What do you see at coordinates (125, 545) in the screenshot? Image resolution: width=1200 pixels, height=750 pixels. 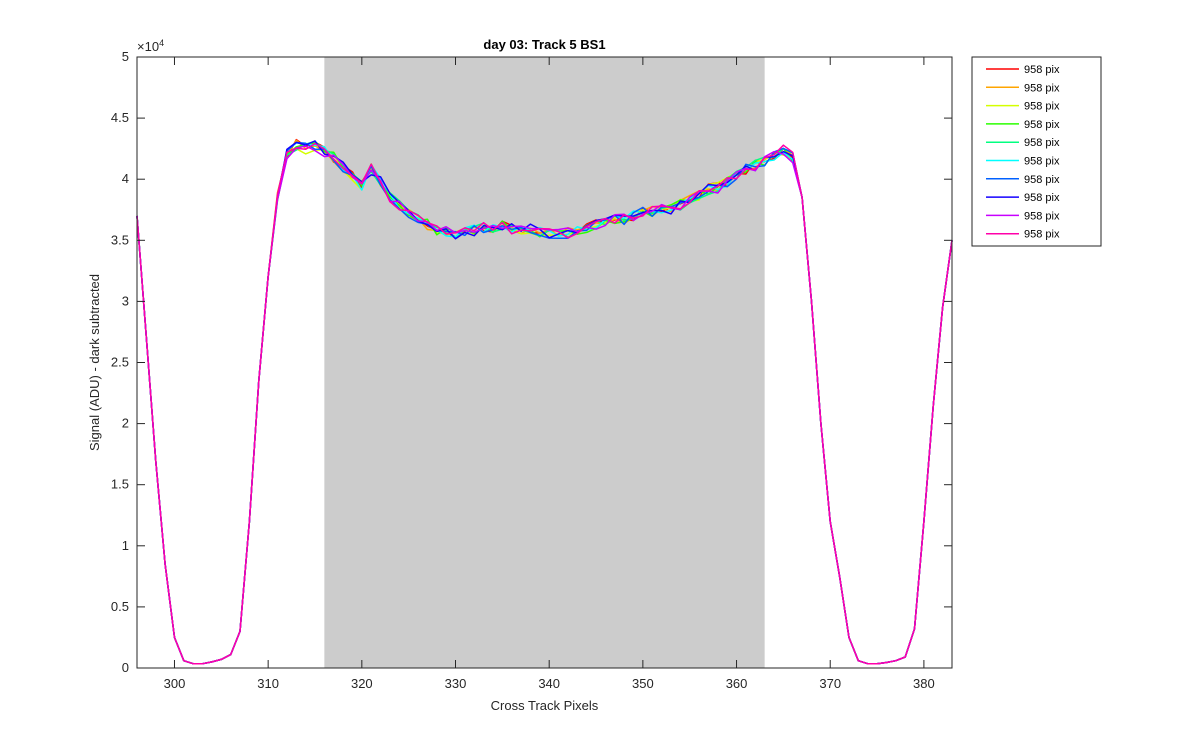 I see `y-tick-label: 1` at bounding box center [125, 545].